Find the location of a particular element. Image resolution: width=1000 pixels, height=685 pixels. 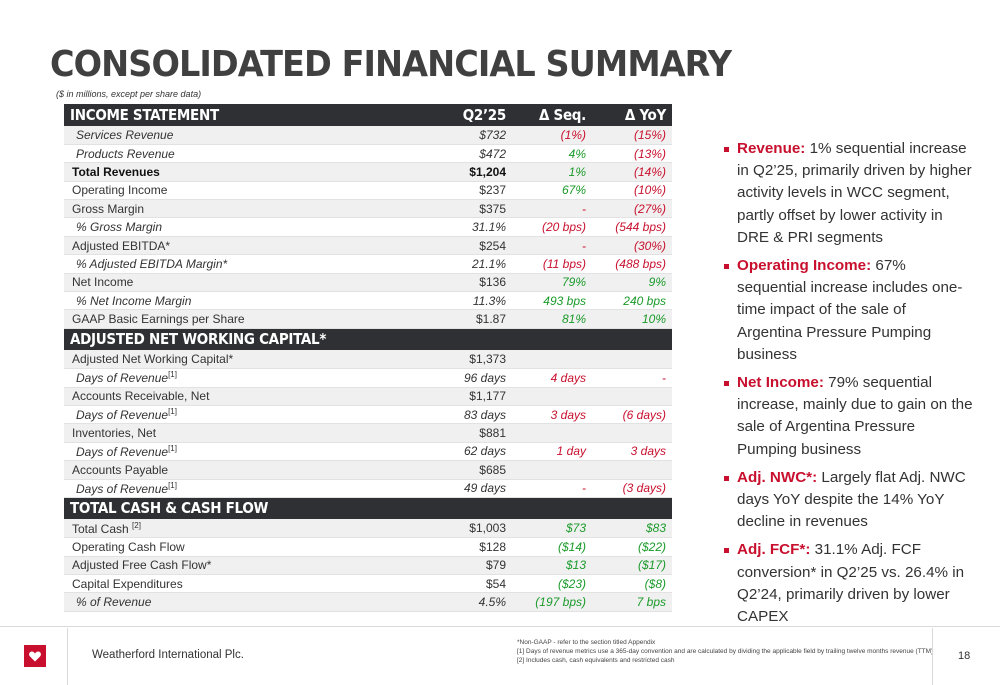

row-label: Products Revenue is located at coordinates (214, 153).